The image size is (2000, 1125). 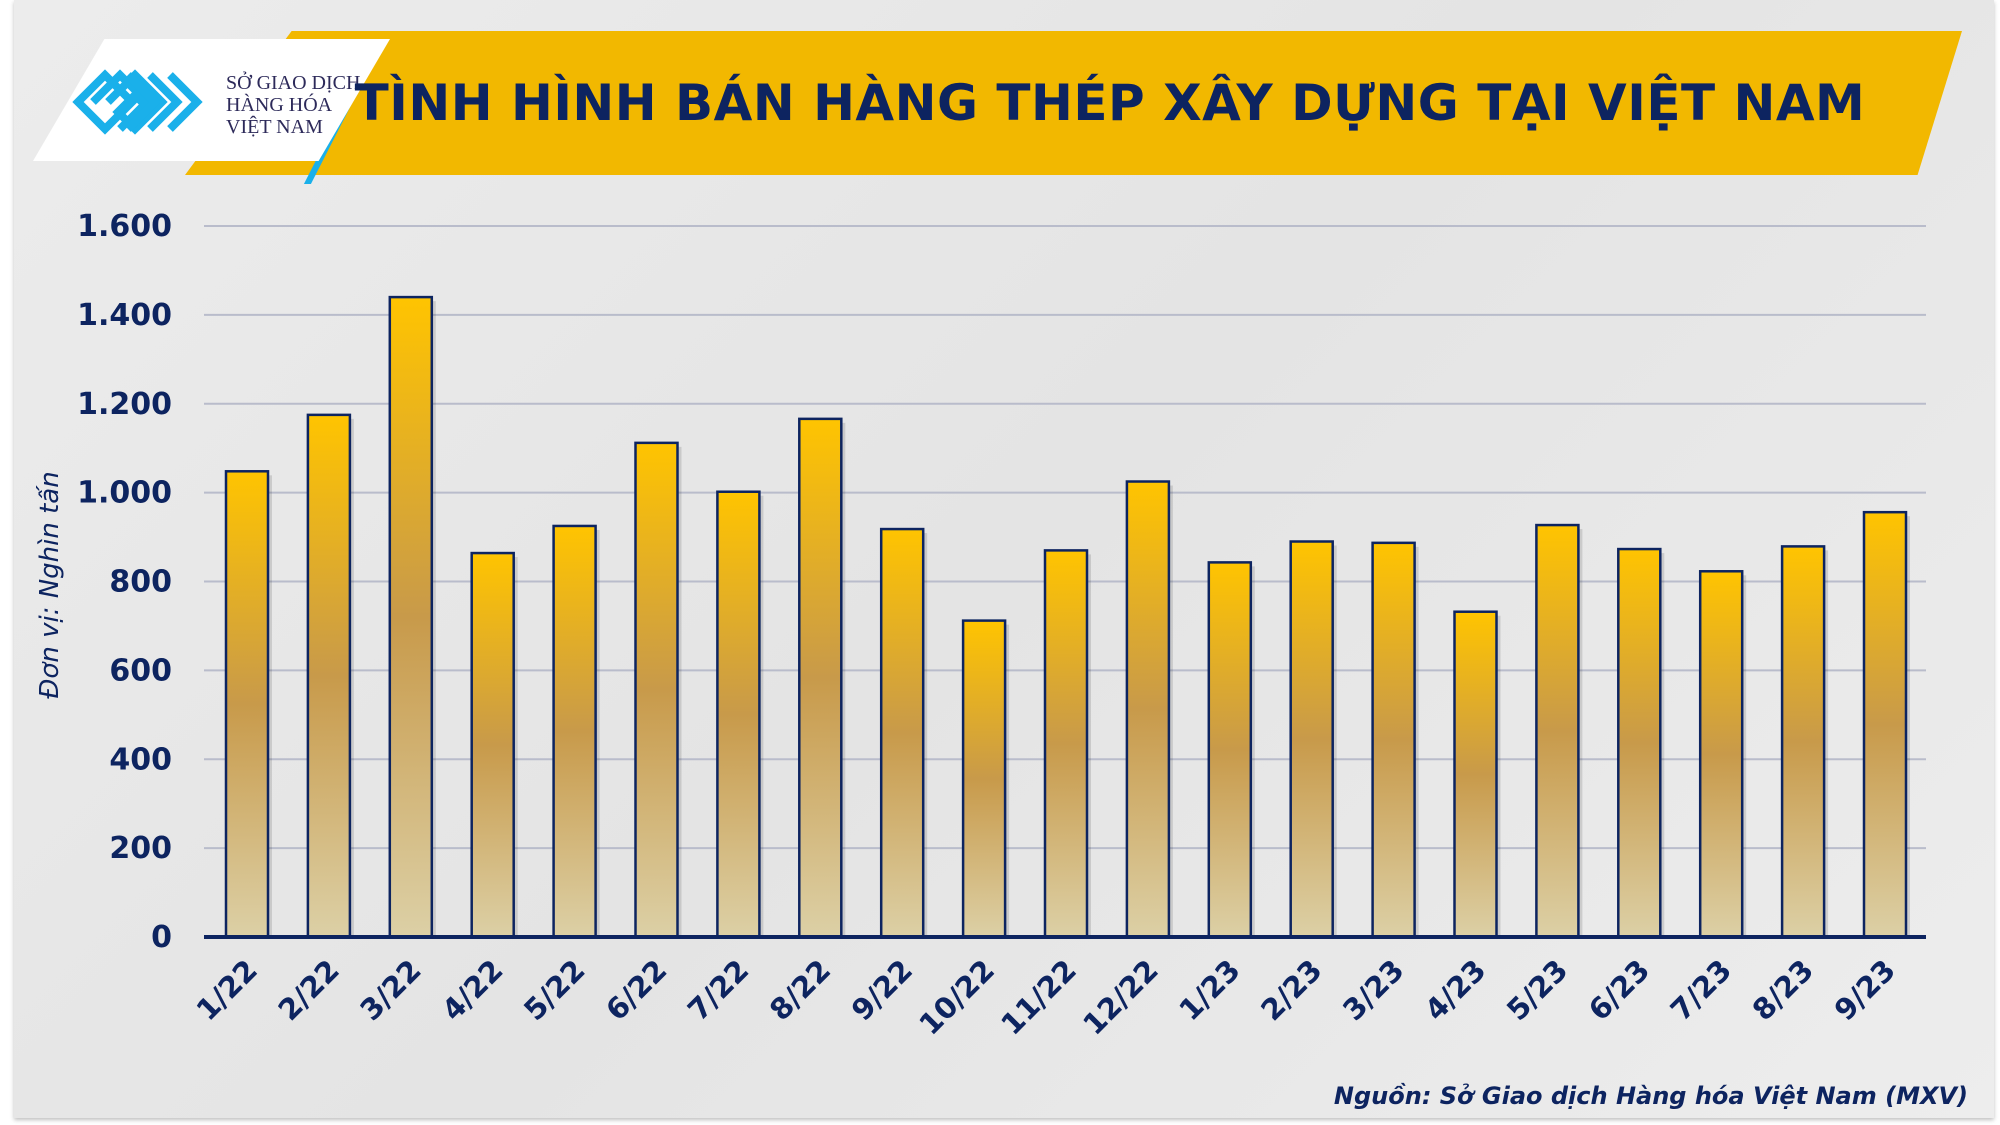 What do you see at coordinates (882, 990) in the screenshot?
I see `x-tick-label: 9/22` at bounding box center [882, 990].